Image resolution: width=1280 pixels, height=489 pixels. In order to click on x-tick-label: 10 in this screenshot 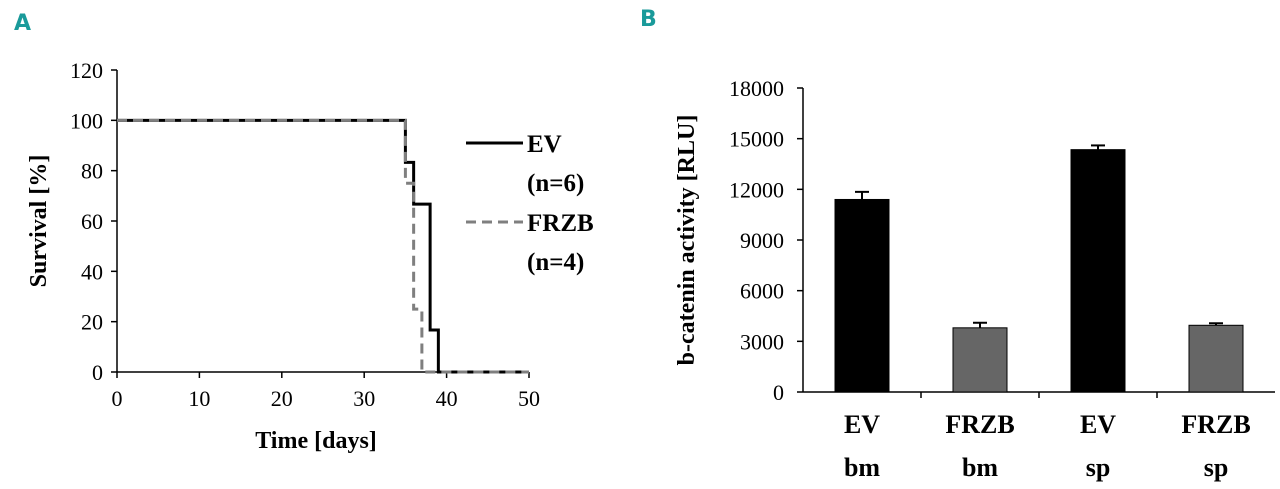, I will do `click(199, 398)`.